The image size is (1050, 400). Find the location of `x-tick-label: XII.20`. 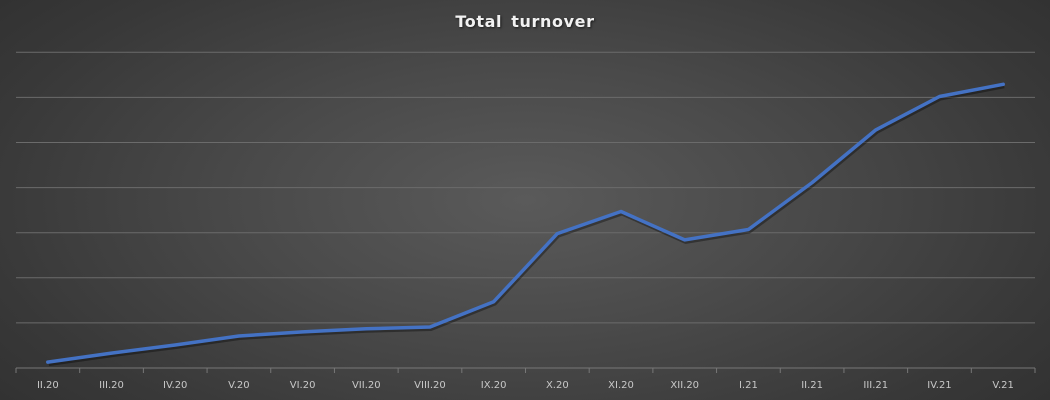

x-tick-label: XII.20 is located at coordinates (684, 385).